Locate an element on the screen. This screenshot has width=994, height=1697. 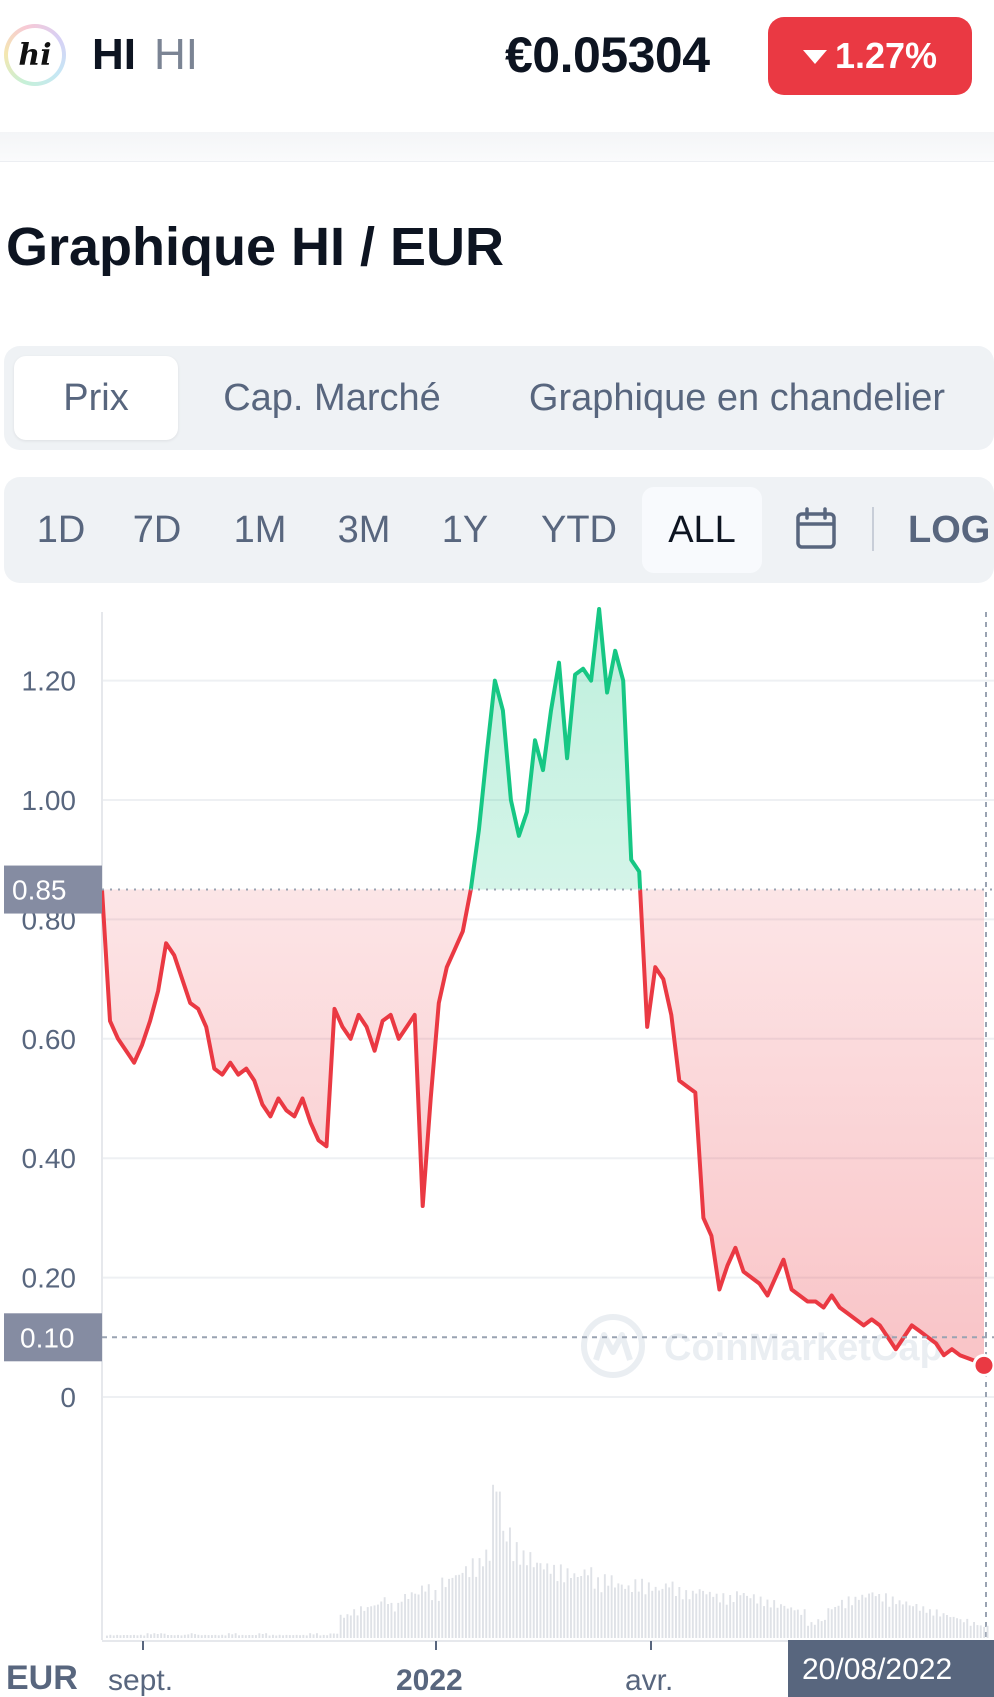
range-all: ALL is located at coordinates (702, 530).